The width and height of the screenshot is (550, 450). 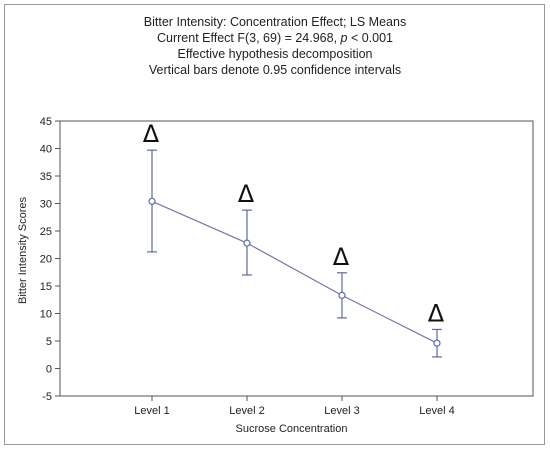 What do you see at coordinates (436, 411) in the screenshot?
I see `x-tick-label: Level 4` at bounding box center [436, 411].